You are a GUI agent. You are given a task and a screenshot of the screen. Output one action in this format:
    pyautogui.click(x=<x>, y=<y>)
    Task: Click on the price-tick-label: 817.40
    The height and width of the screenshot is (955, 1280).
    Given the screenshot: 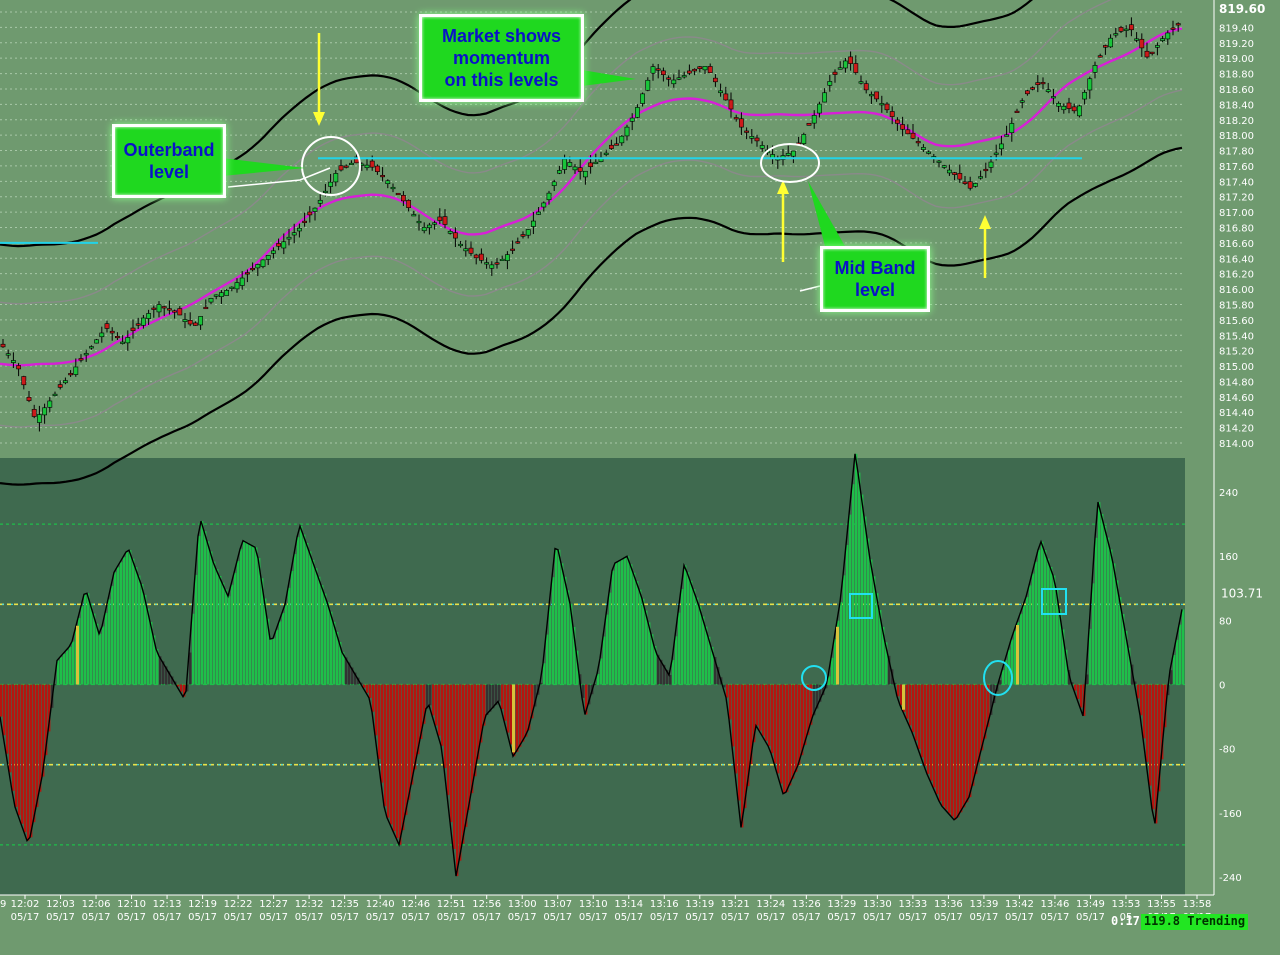 What is the action you would take?
    pyautogui.click(x=1236, y=182)
    